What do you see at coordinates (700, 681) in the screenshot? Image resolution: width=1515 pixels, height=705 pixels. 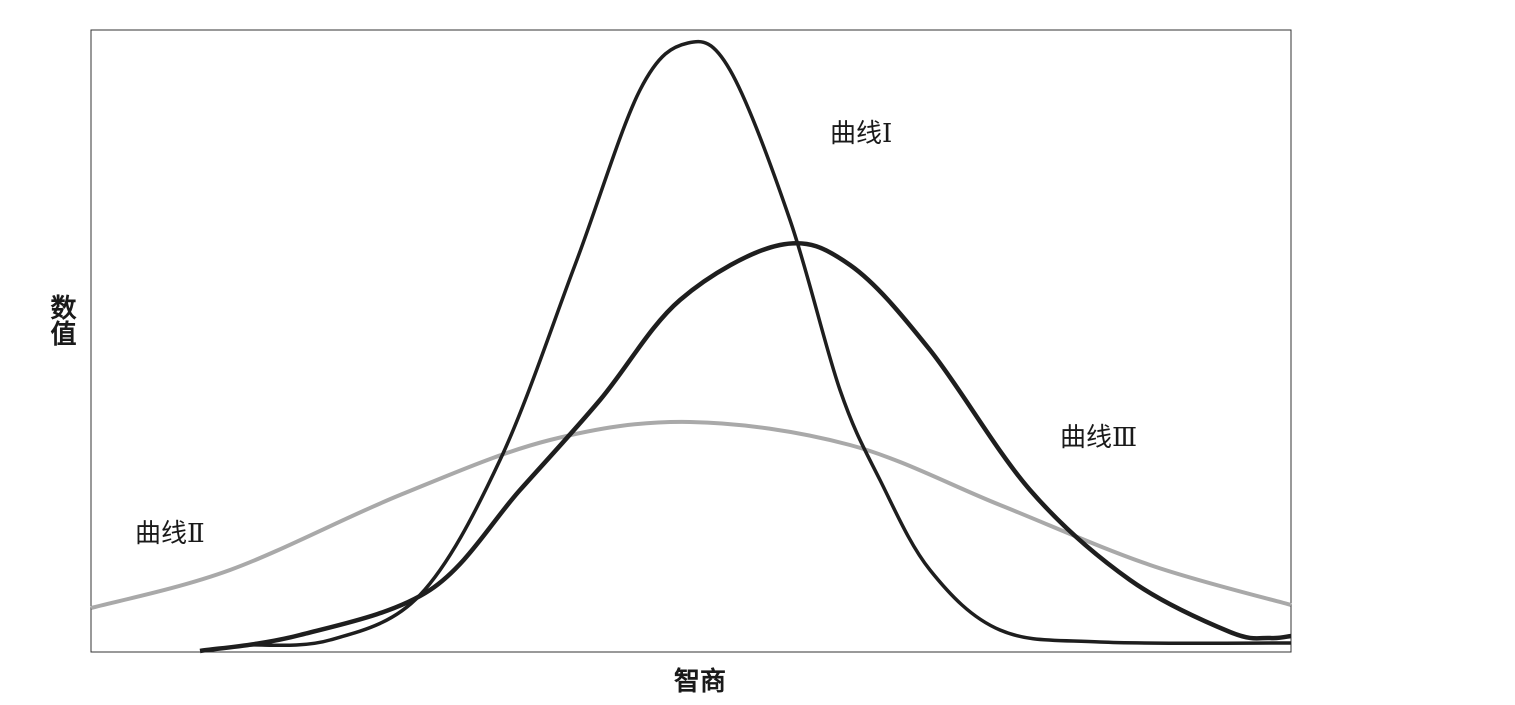 I see `x-axis-label: 智商` at bounding box center [700, 681].